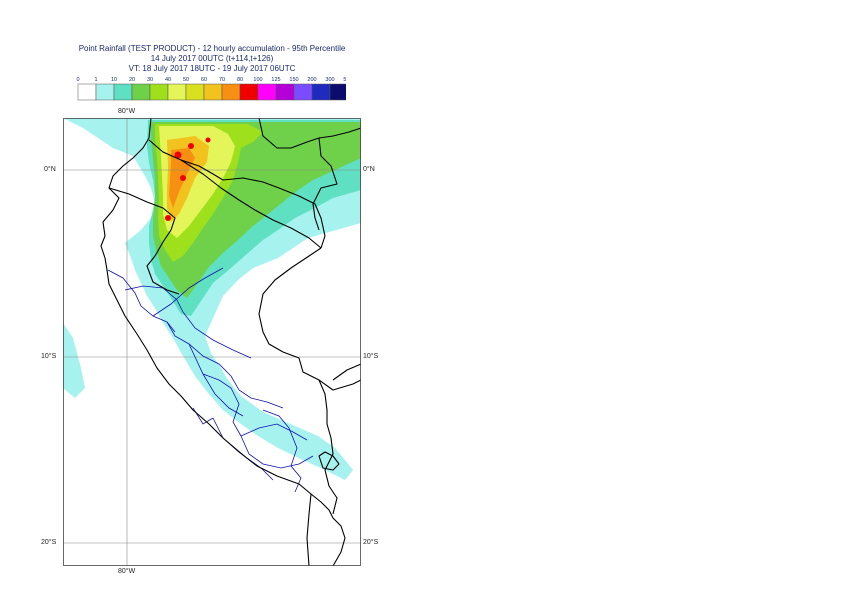 This screenshot has height=596, width=842. What do you see at coordinates (371, 542) in the screenshot?
I see `lat-label-20-right: 20°S` at bounding box center [371, 542].